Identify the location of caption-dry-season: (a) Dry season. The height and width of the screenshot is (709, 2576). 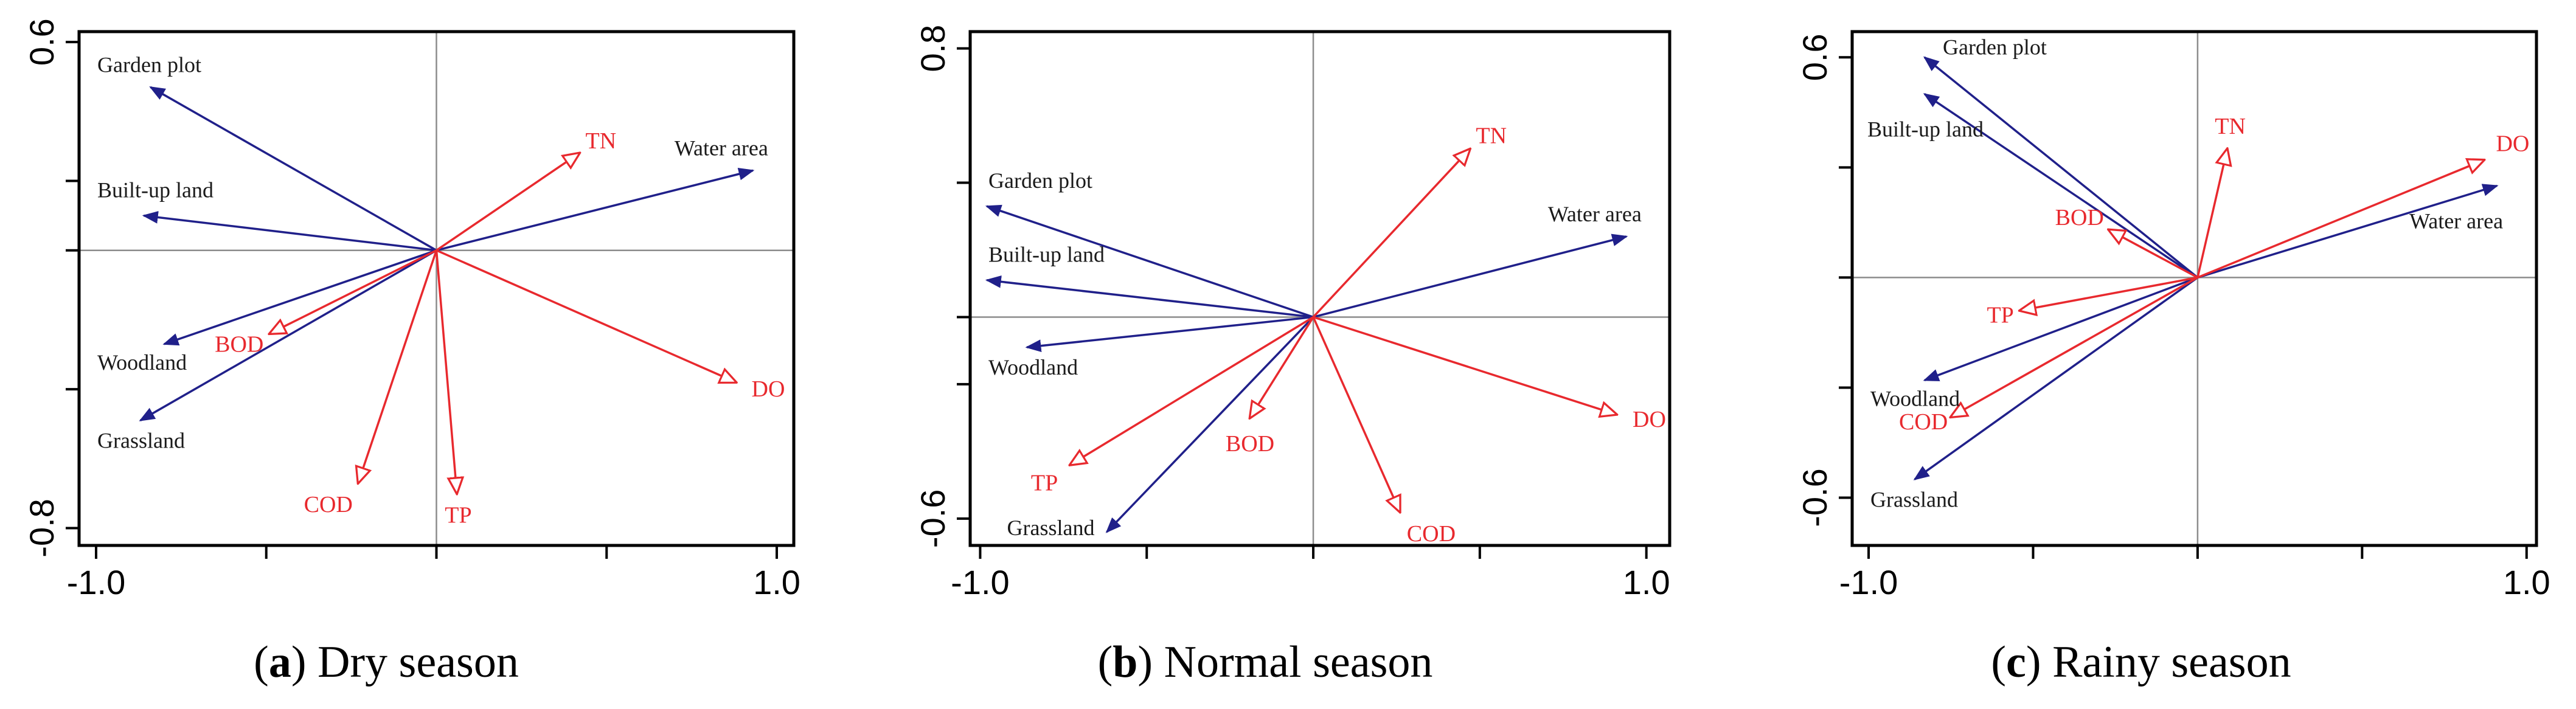
(386, 662).